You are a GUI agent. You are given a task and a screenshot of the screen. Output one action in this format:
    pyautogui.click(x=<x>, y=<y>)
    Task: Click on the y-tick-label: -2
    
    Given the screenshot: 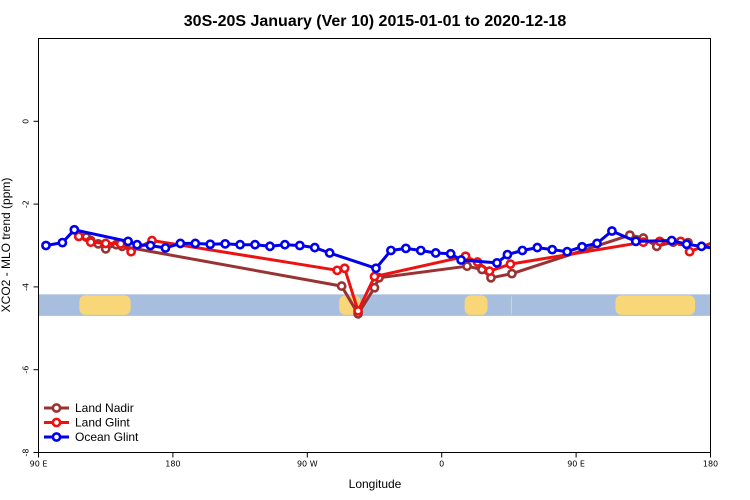 What is the action you would take?
    pyautogui.click(x=26, y=204)
    